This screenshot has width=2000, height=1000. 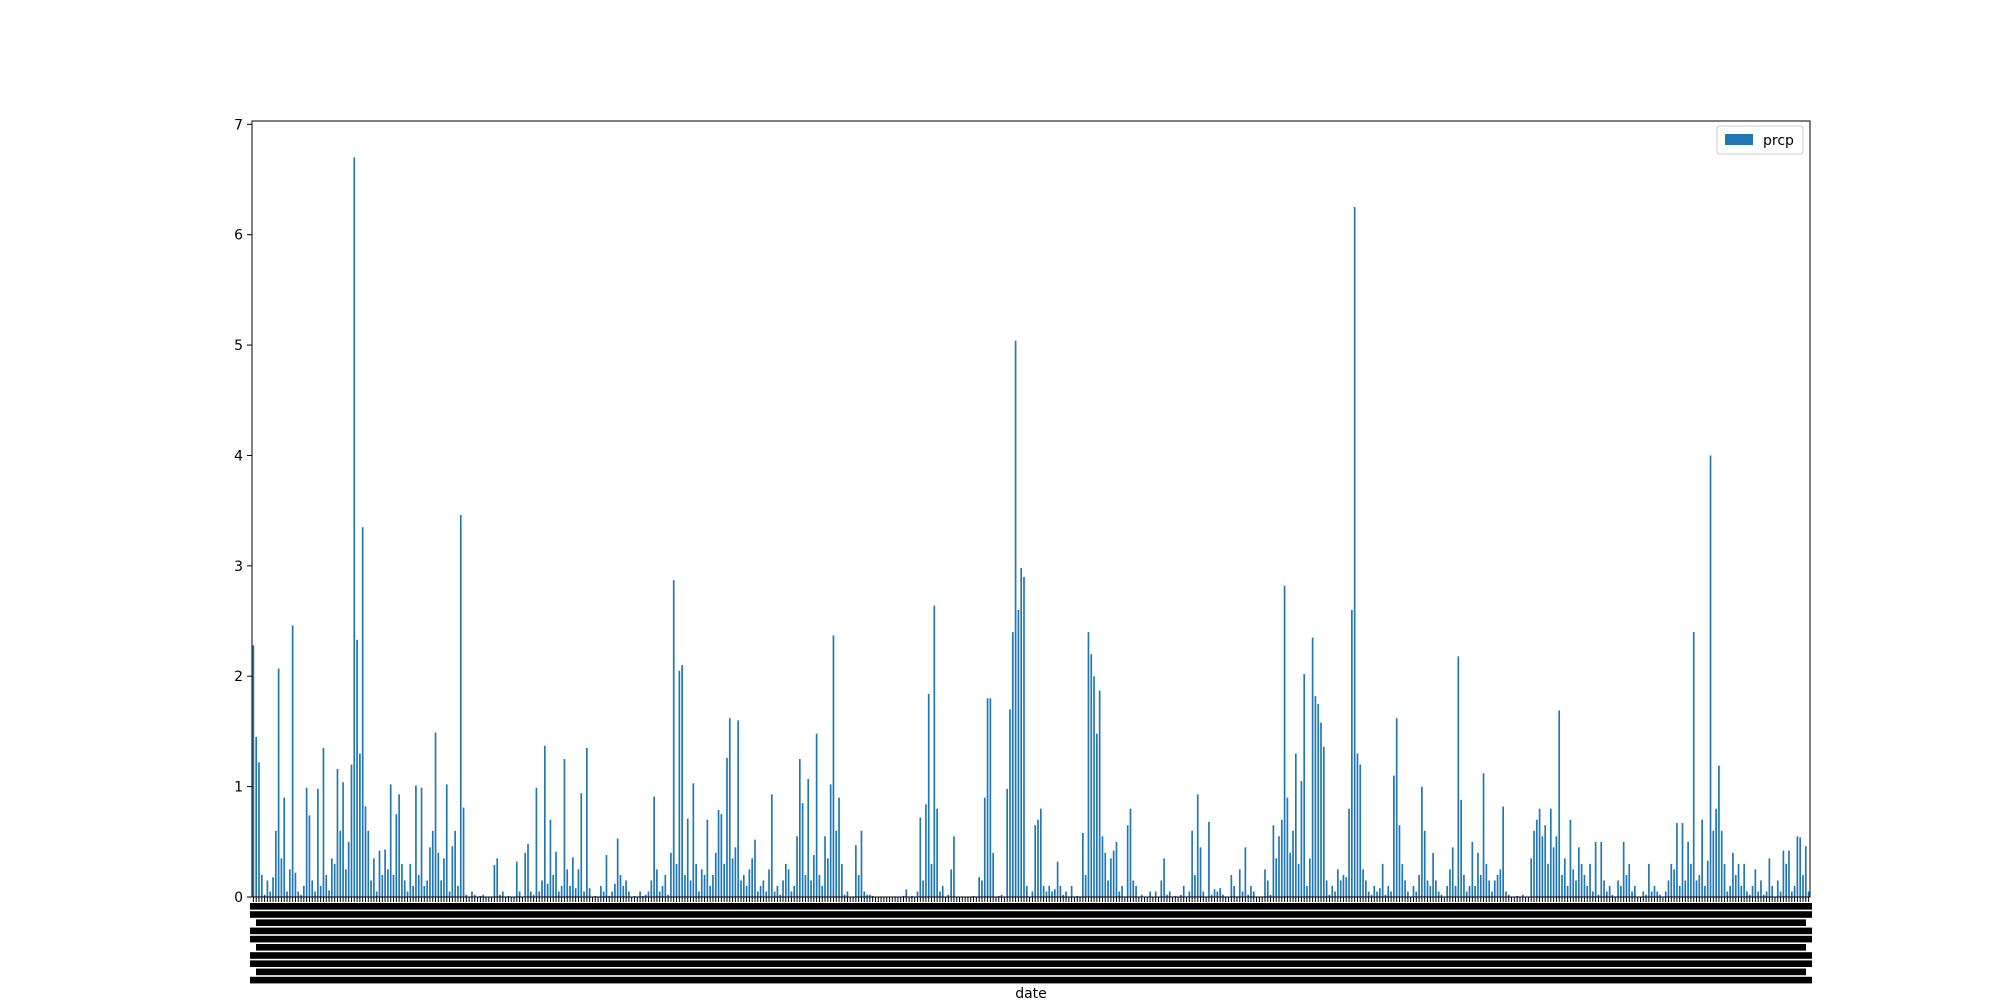 What do you see at coordinates (1031, 922) in the screenshot?
I see `x-tick-labels-overlap-band` at bounding box center [1031, 922].